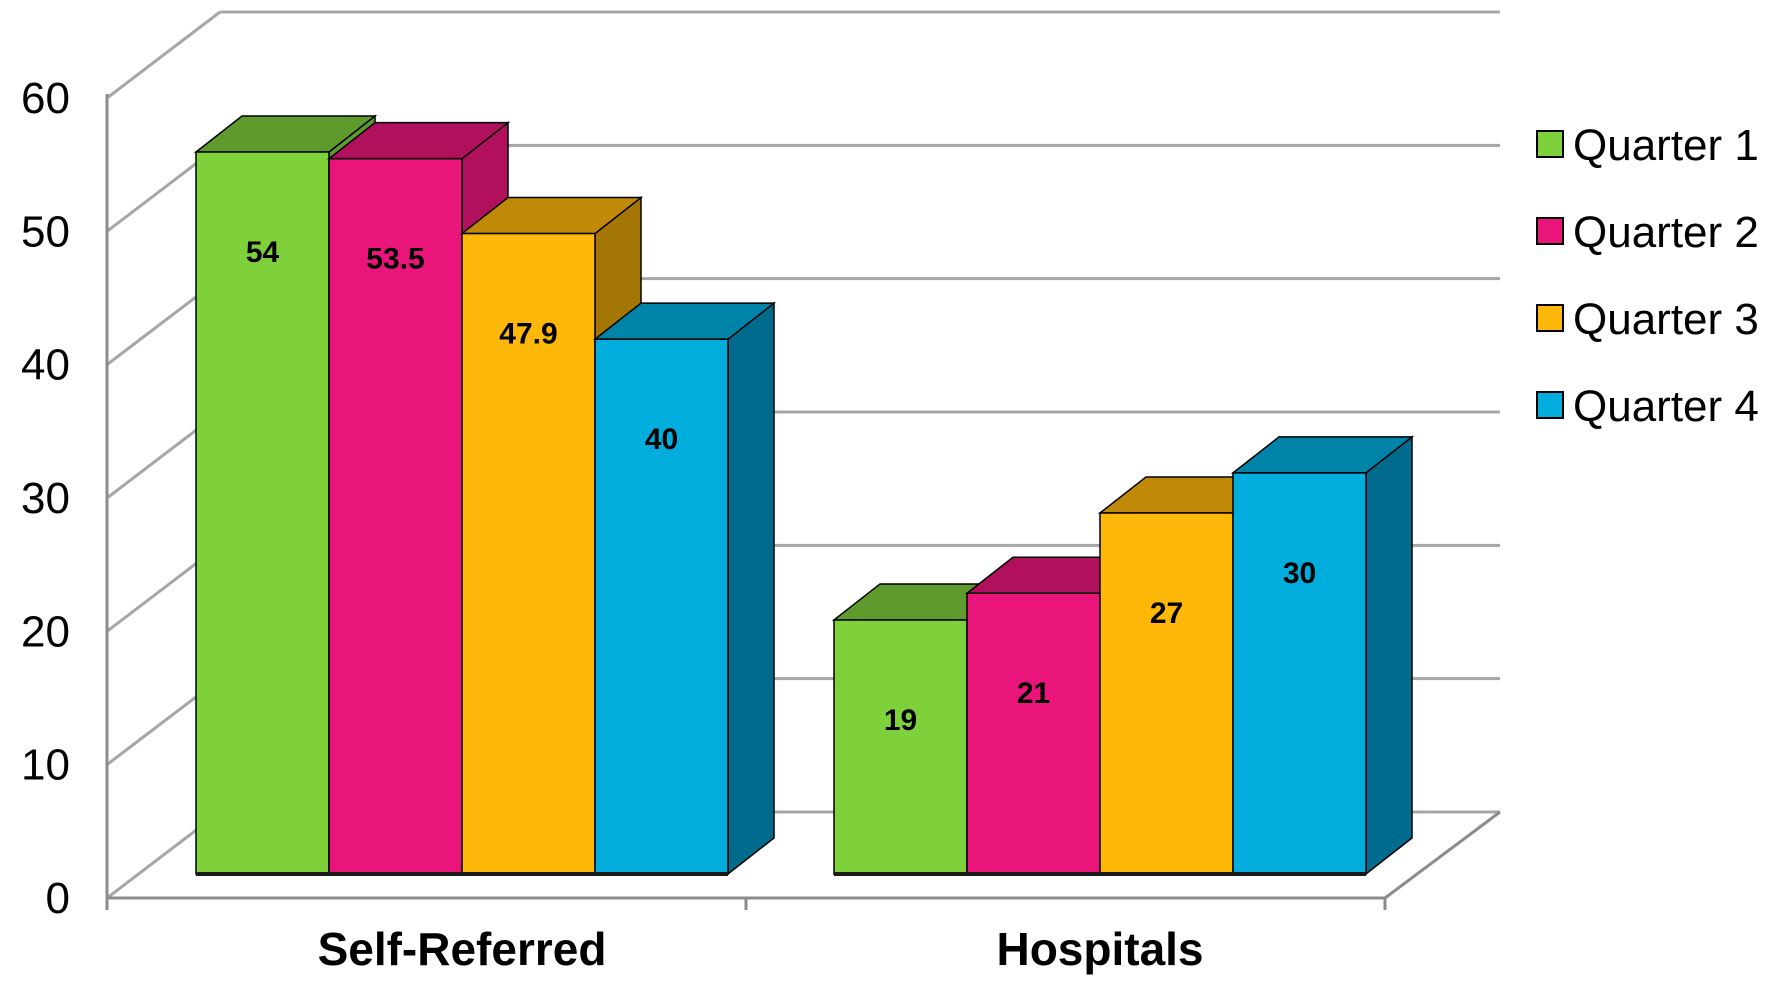  What do you see at coordinates (45, 365) in the screenshot?
I see `y-tick-label: 40` at bounding box center [45, 365].